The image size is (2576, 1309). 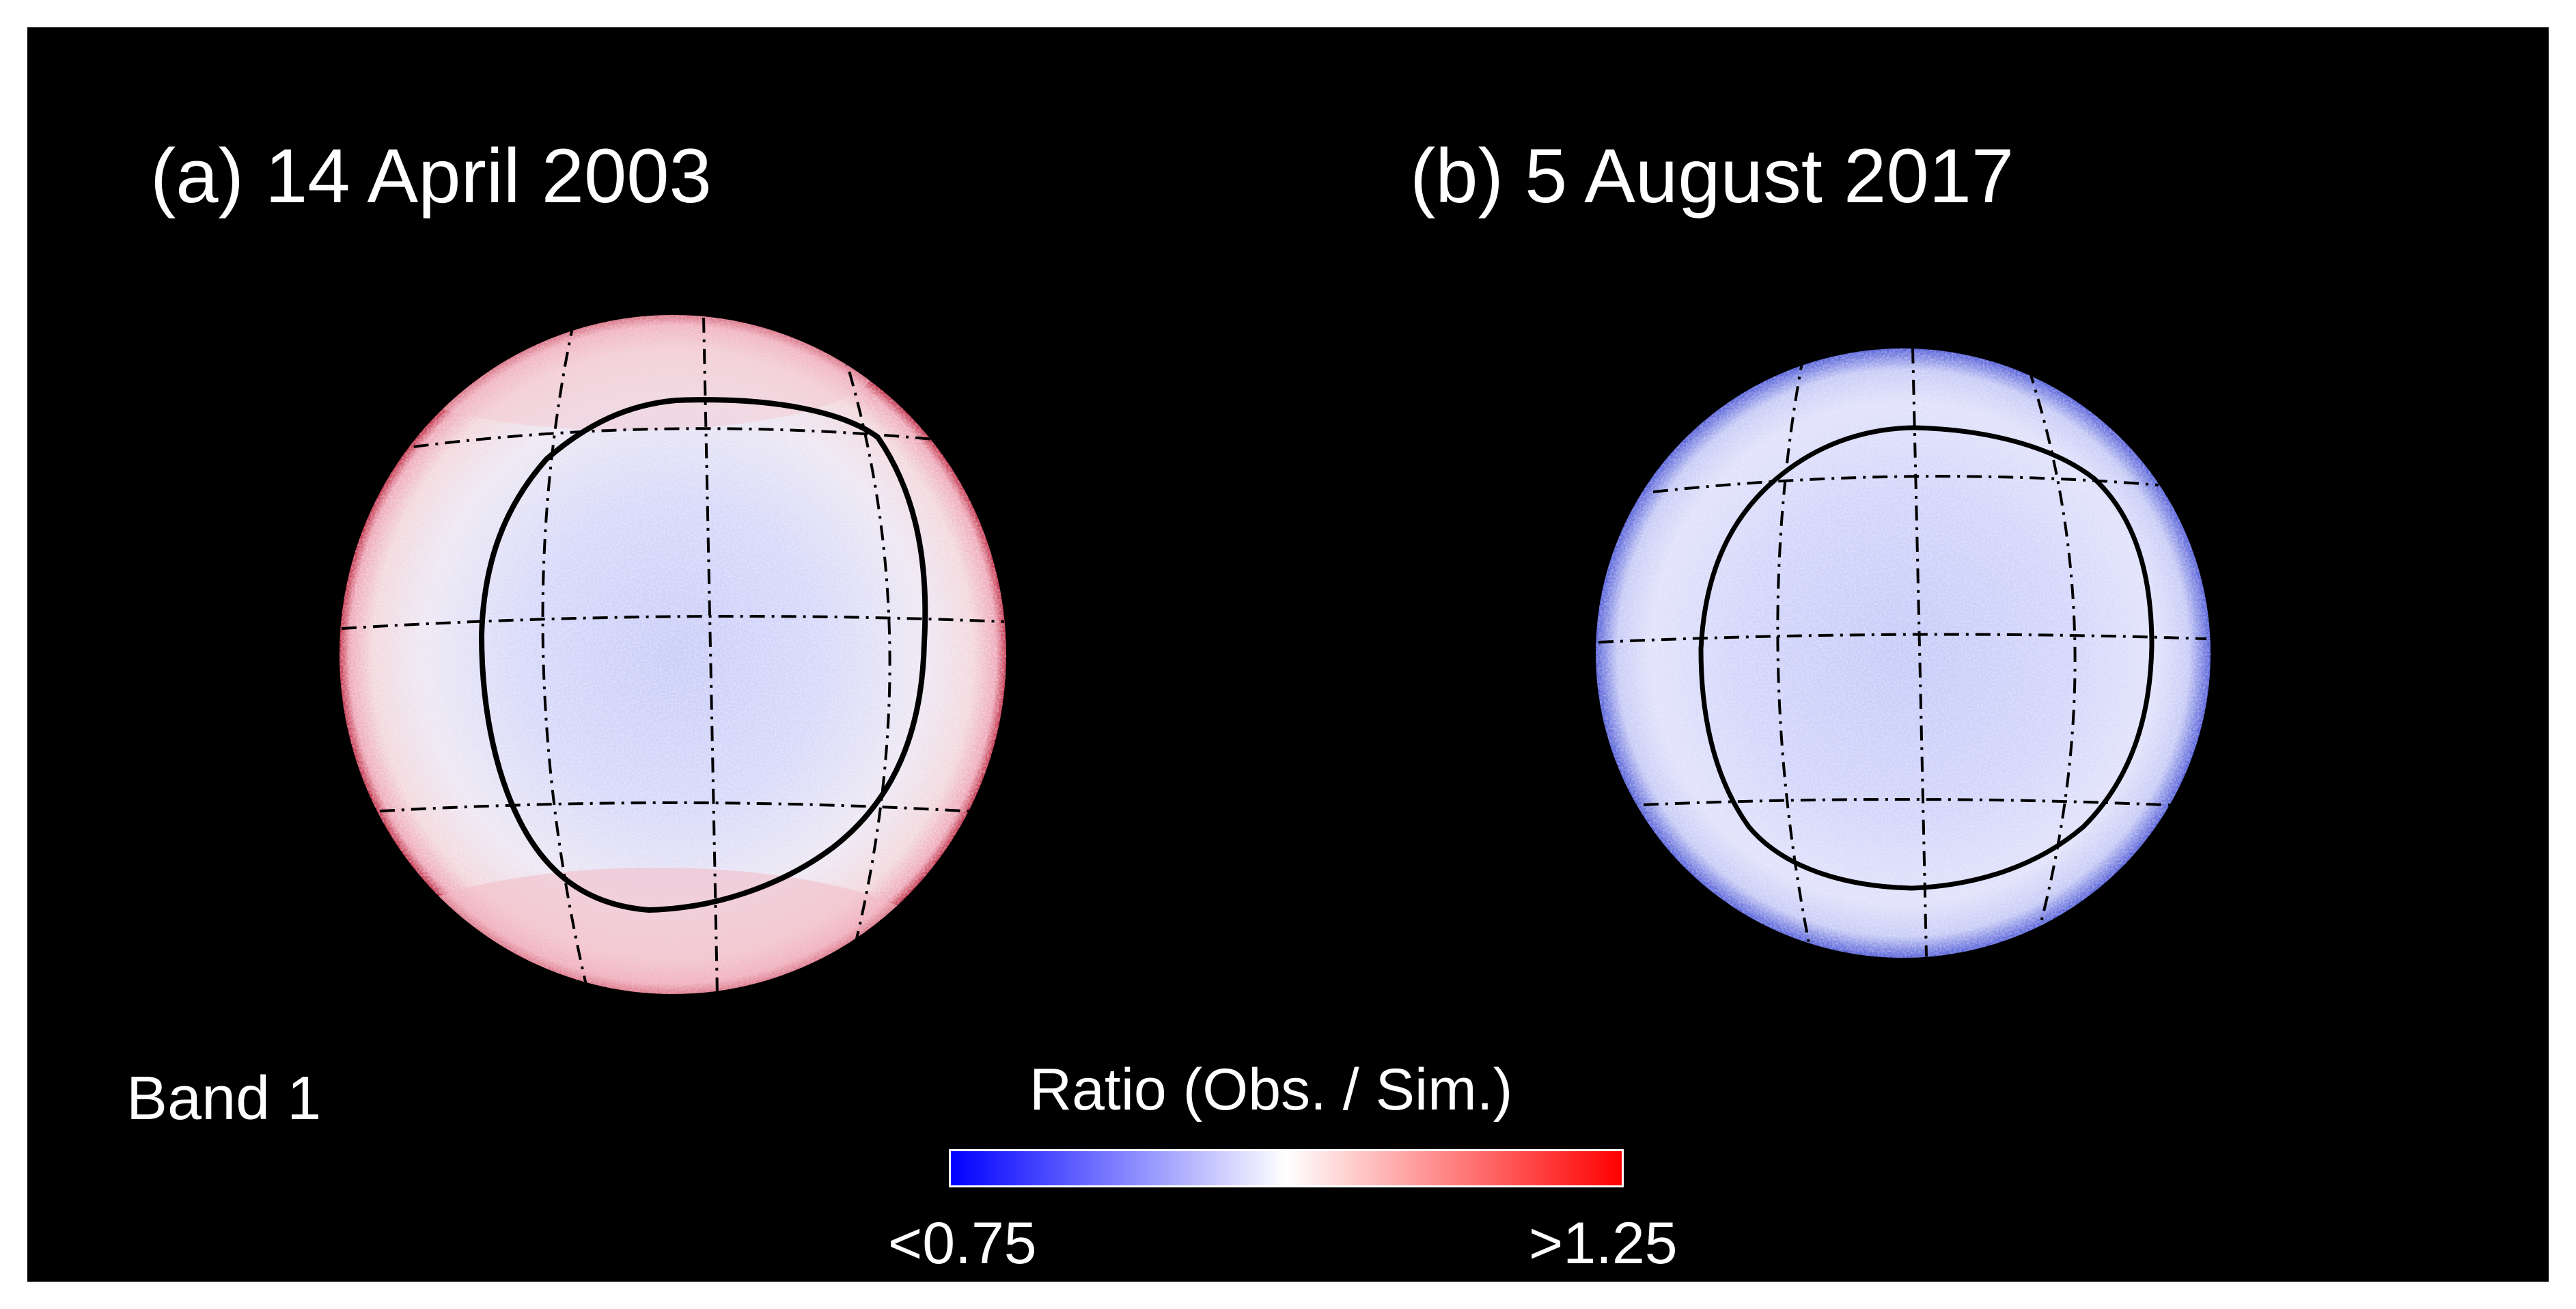 I want to click on moon-disc-b, so click(x=1903, y=653).